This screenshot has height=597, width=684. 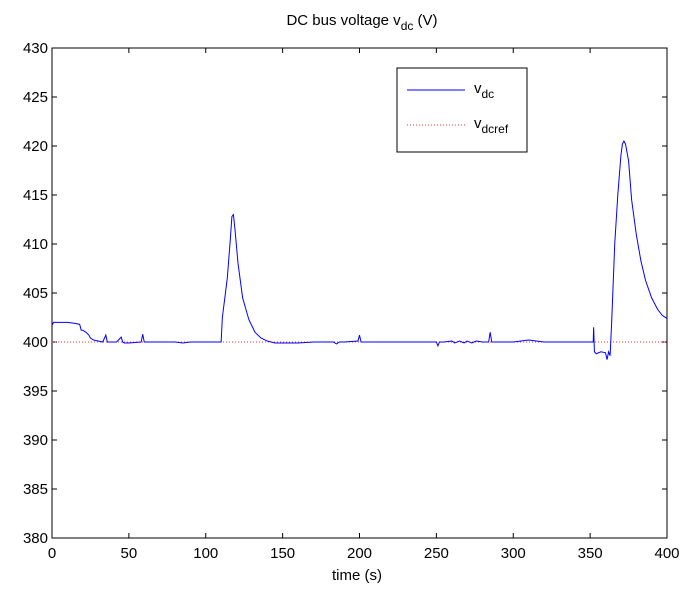 What do you see at coordinates (357, 575) in the screenshot?
I see `x-axis-label: time (s)` at bounding box center [357, 575].